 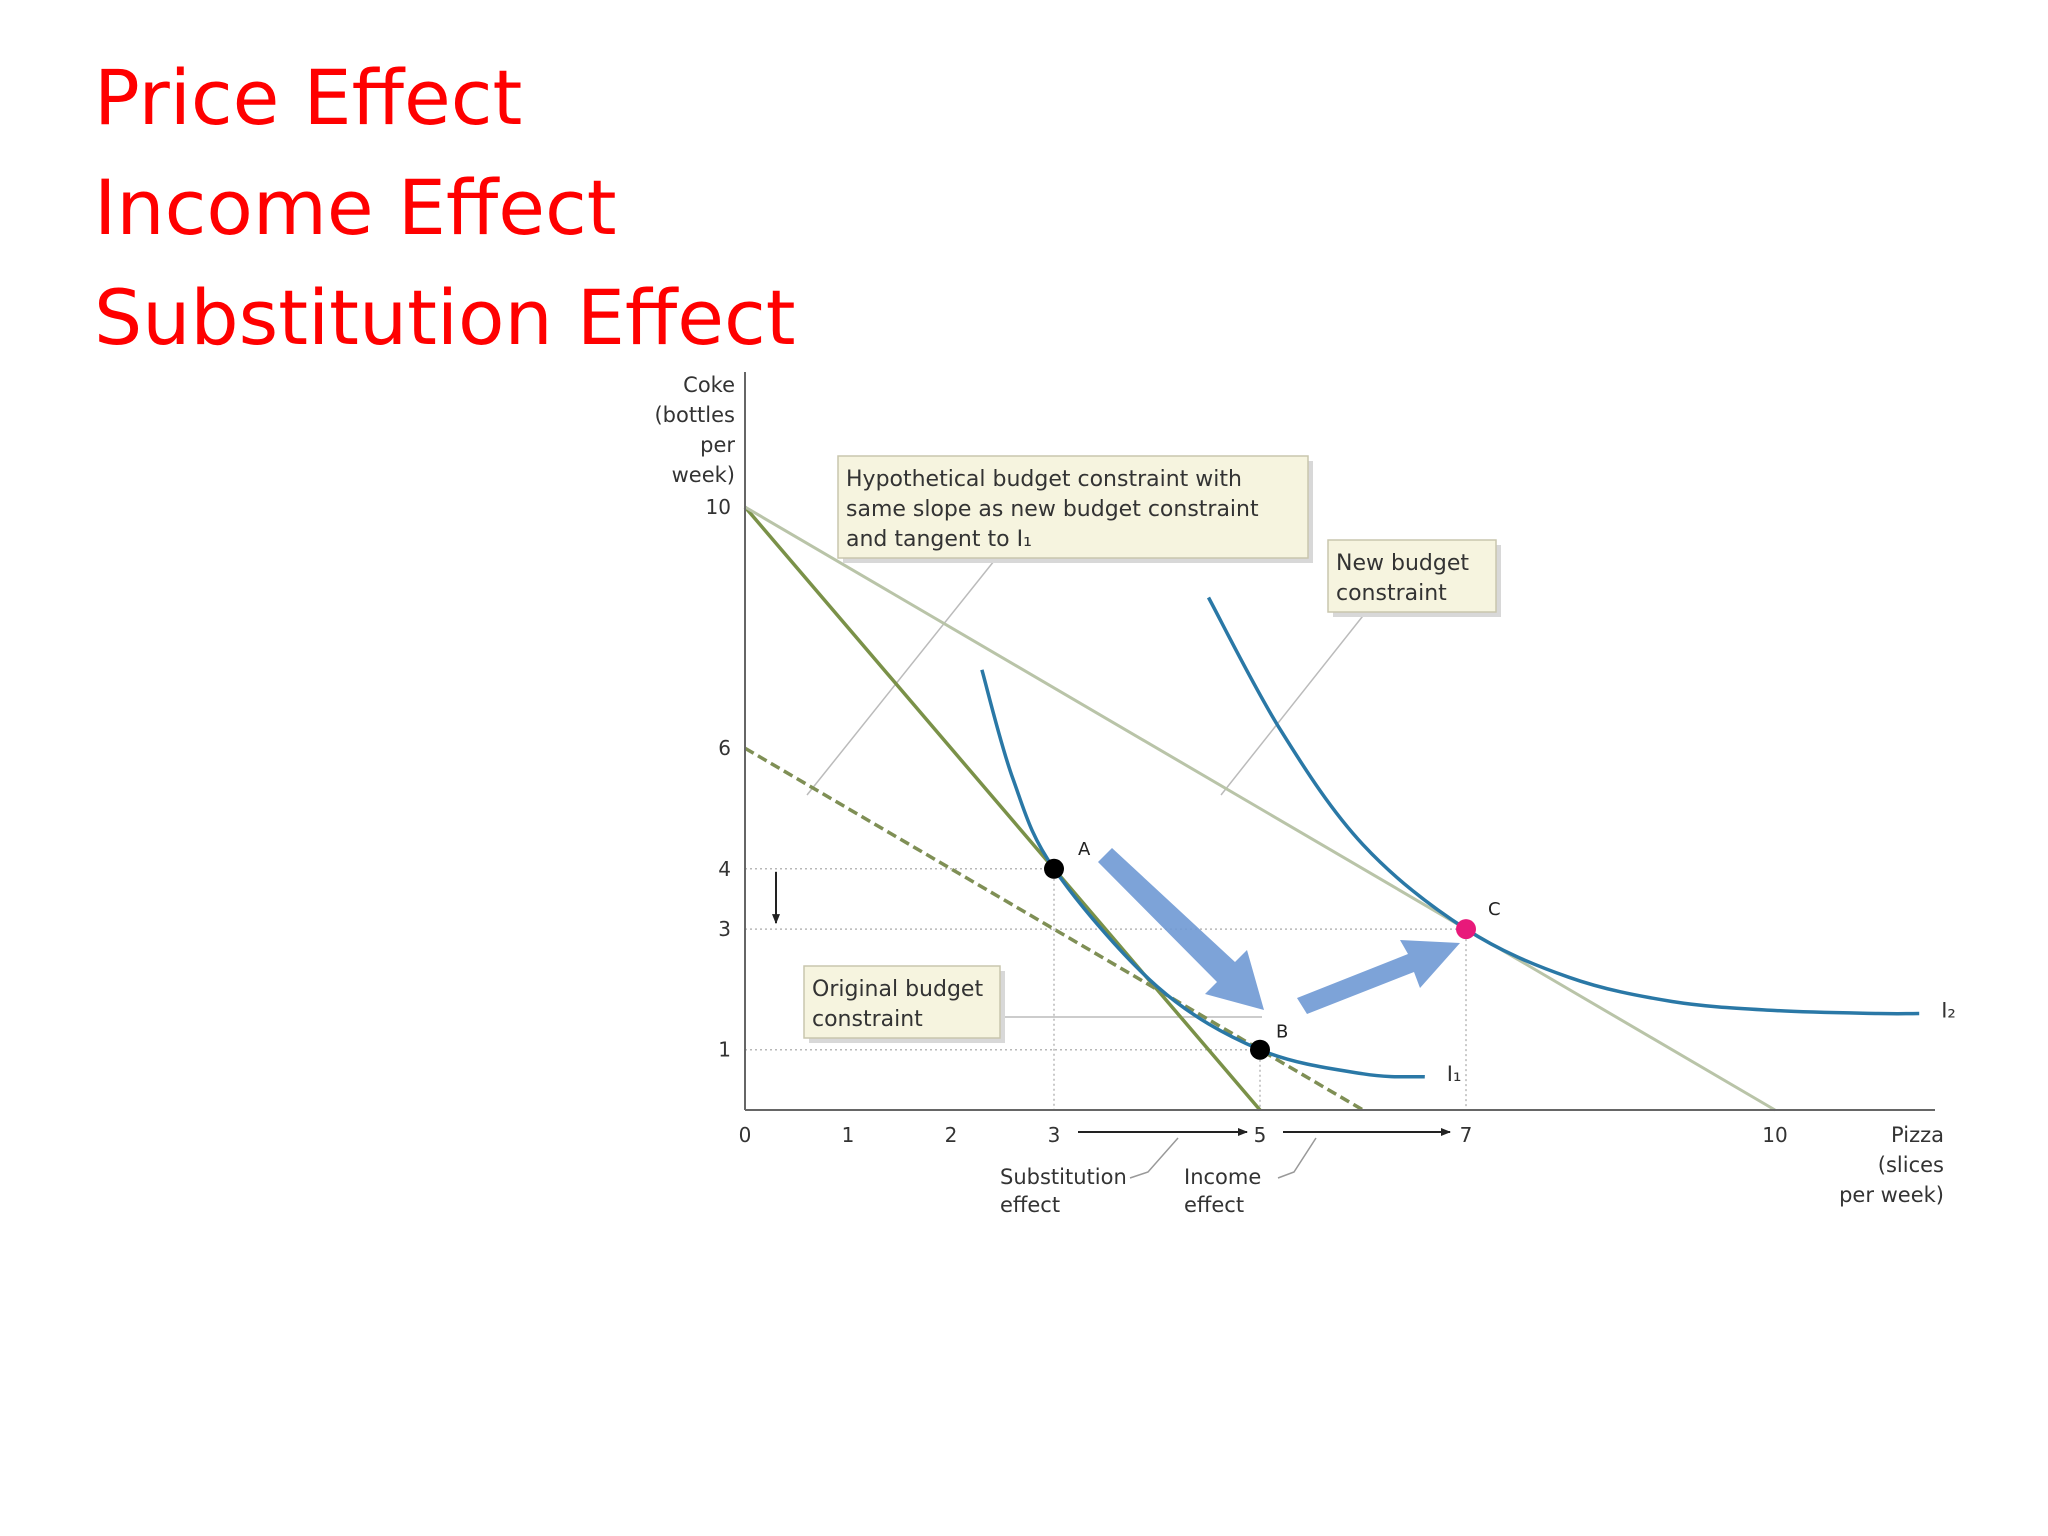 What do you see at coordinates (1391, 593) in the screenshot?
I see `callout-new-line-1: constraint` at bounding box center [1391, 593].